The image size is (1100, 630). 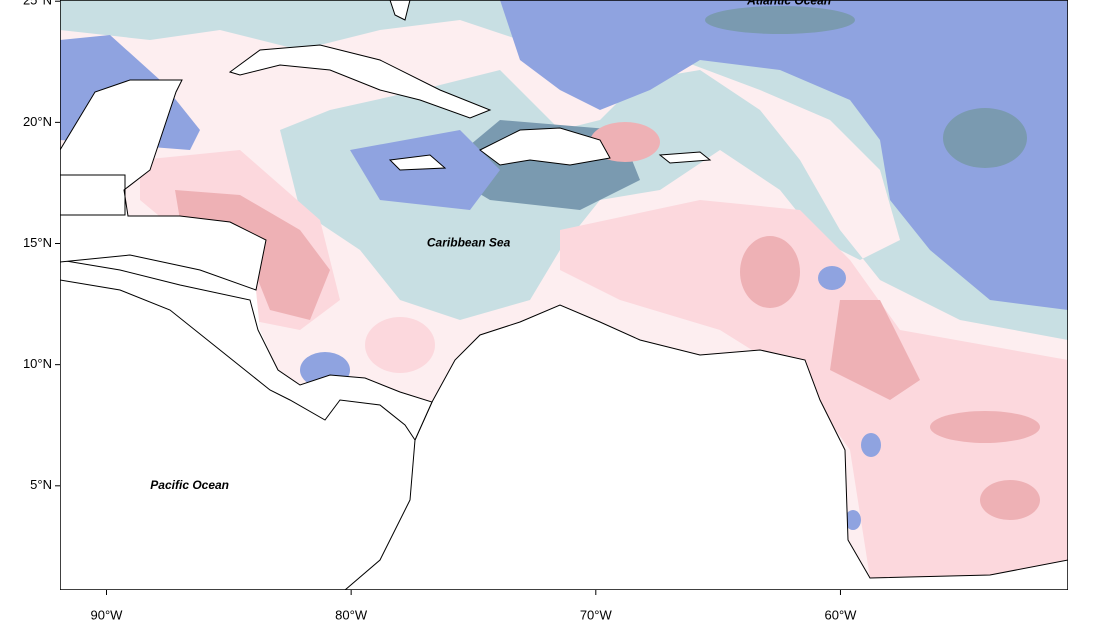 I want to click on lon-tick-label: 80°W, so click(x=351, y=614).